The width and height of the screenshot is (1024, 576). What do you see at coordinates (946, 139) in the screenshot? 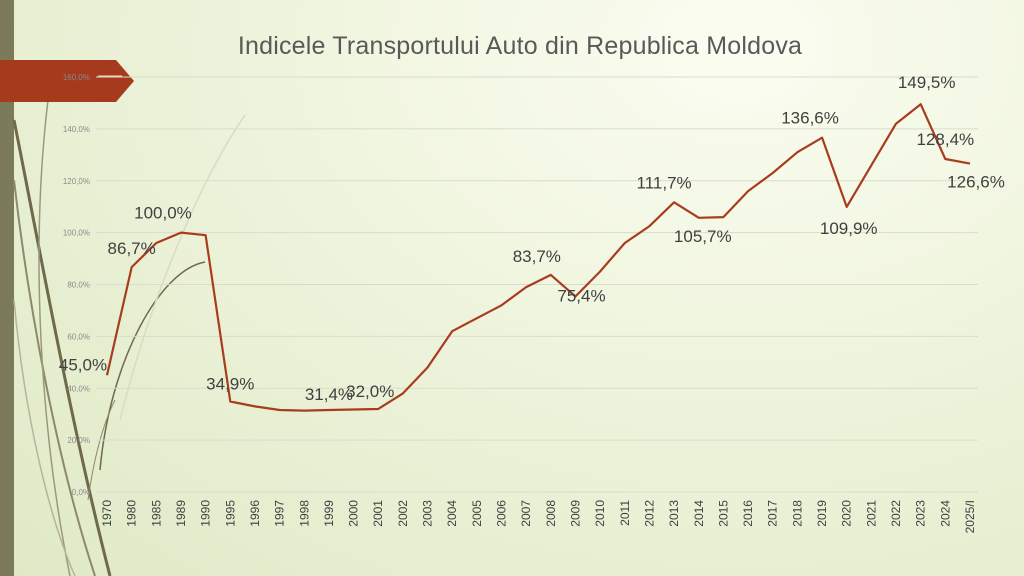
I see `data-label: 128,4%` at bounding box center [946, 139].